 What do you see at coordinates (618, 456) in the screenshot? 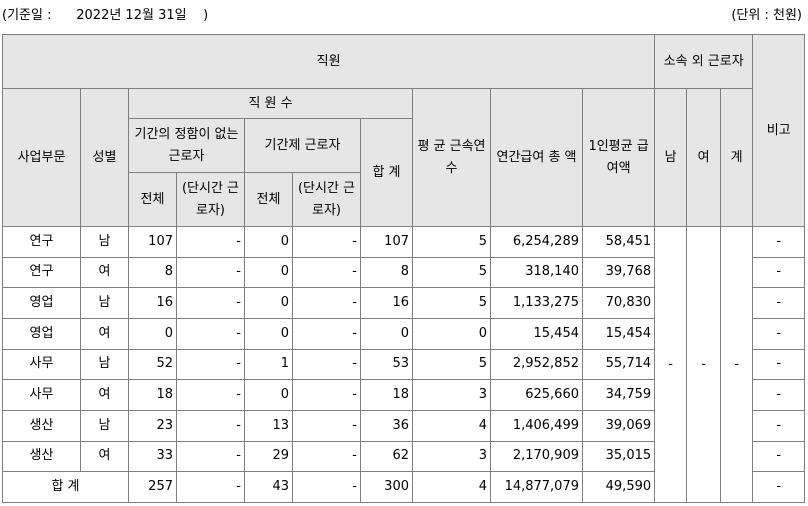
I see `avg-pay-cell: 35,015` at bounding box center [618, 456].